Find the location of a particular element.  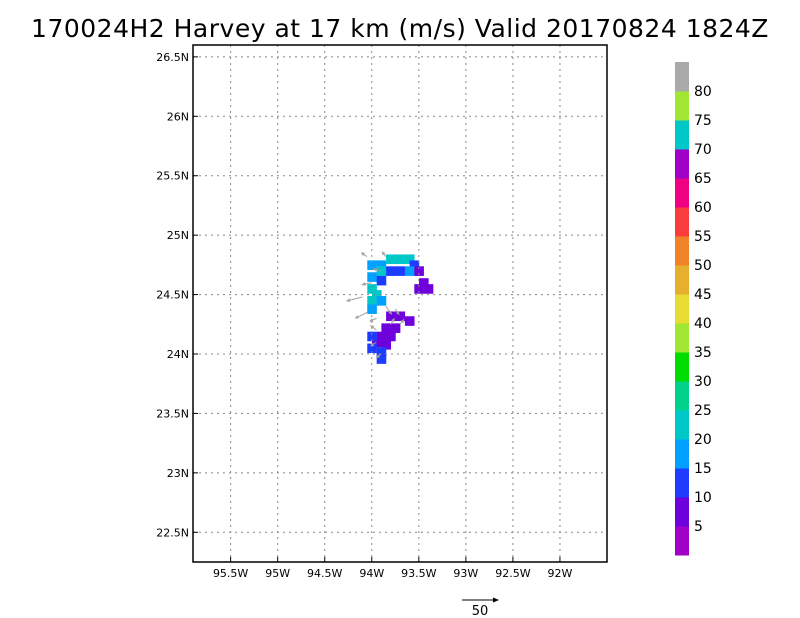

y-tick-label: 22.5N is located at coordinates (172, 532).